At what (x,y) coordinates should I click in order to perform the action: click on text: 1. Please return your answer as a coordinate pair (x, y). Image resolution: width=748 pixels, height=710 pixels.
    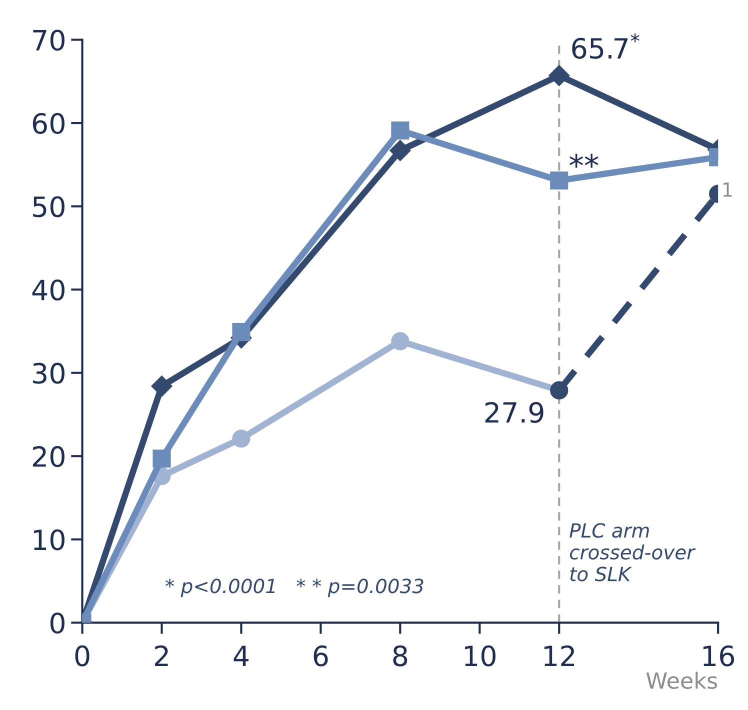
    Looking at the image, I should click on (727, 189).